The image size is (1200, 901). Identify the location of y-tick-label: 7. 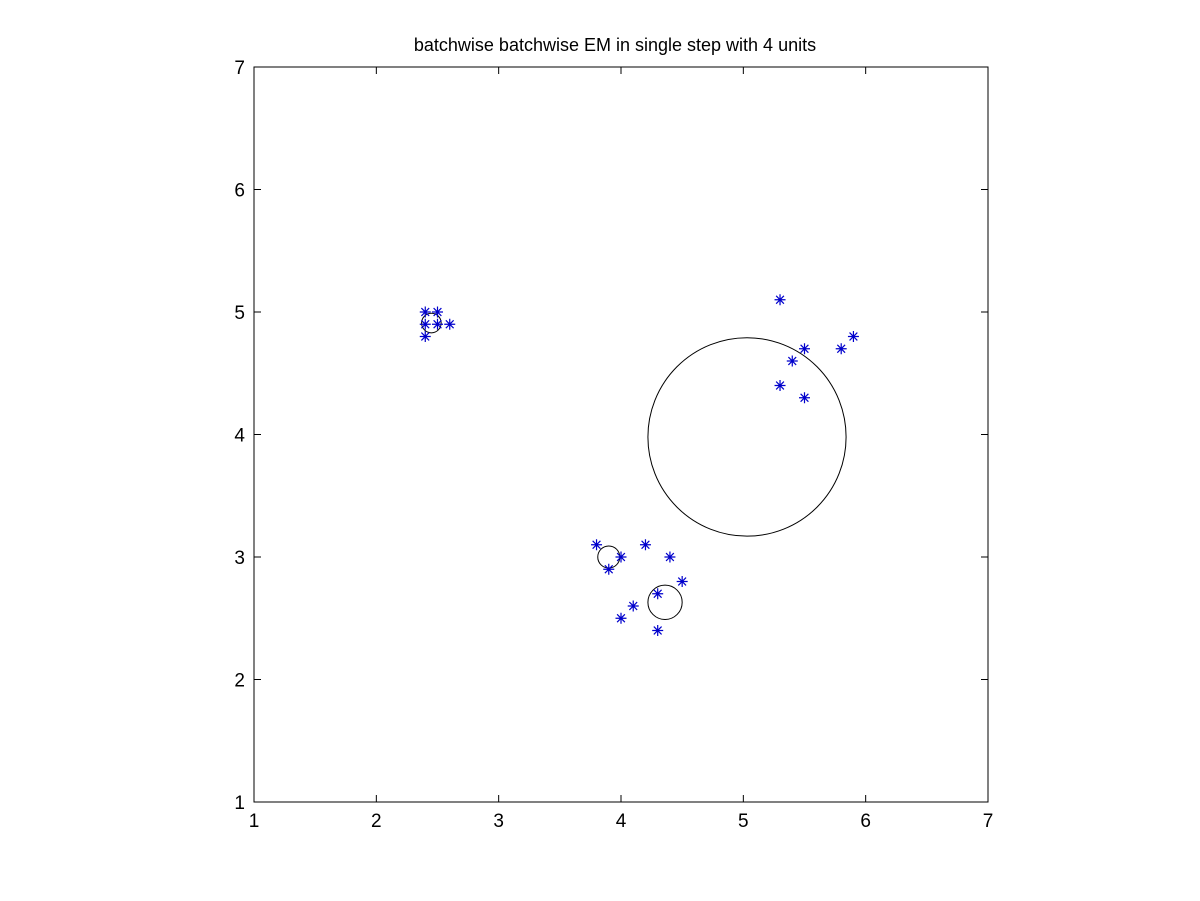
(239, 68).